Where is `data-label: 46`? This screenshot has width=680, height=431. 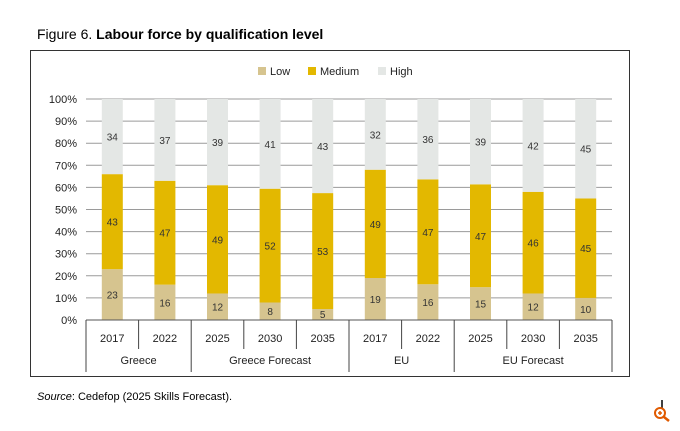
data-label: 46 is located at coordinates (534, 244).